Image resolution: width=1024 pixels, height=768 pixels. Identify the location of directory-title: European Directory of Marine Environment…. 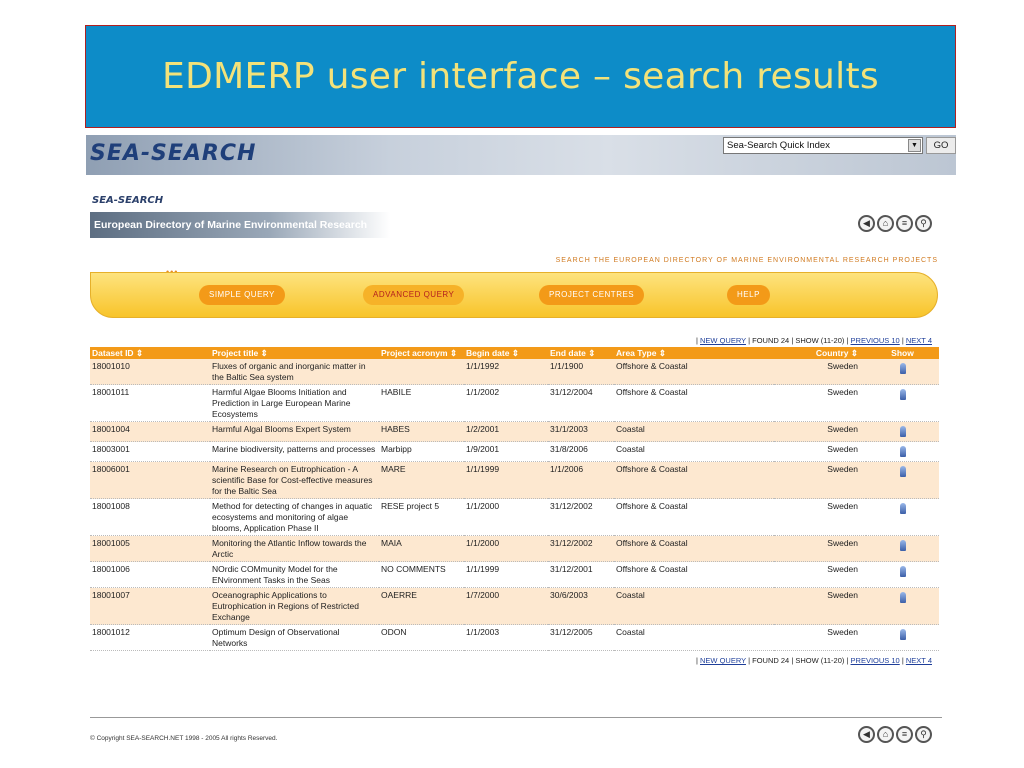
(240, 234).